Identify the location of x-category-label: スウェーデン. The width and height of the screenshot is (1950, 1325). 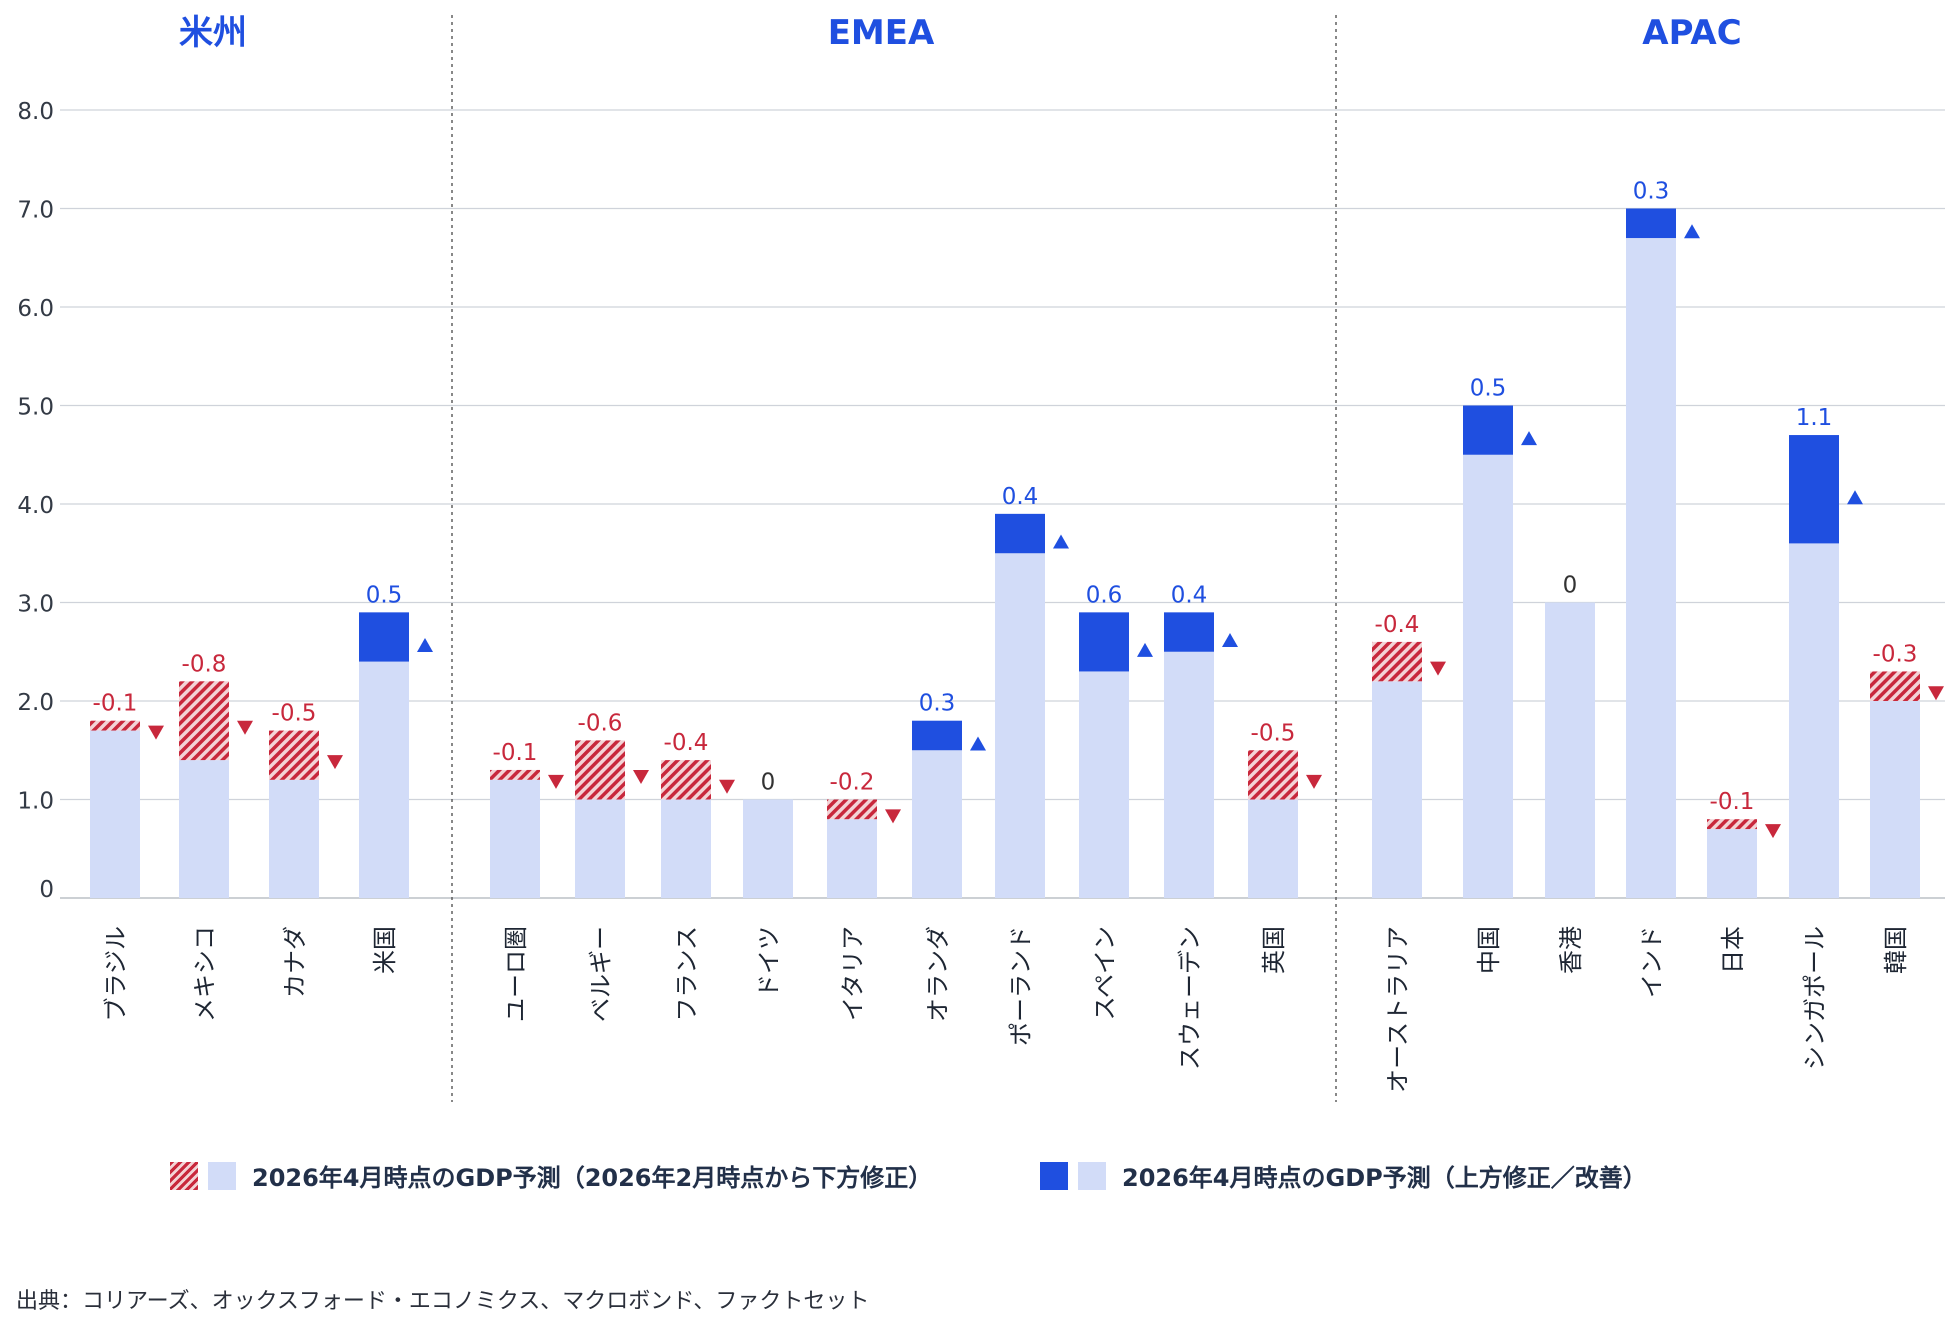
(1190, 998).